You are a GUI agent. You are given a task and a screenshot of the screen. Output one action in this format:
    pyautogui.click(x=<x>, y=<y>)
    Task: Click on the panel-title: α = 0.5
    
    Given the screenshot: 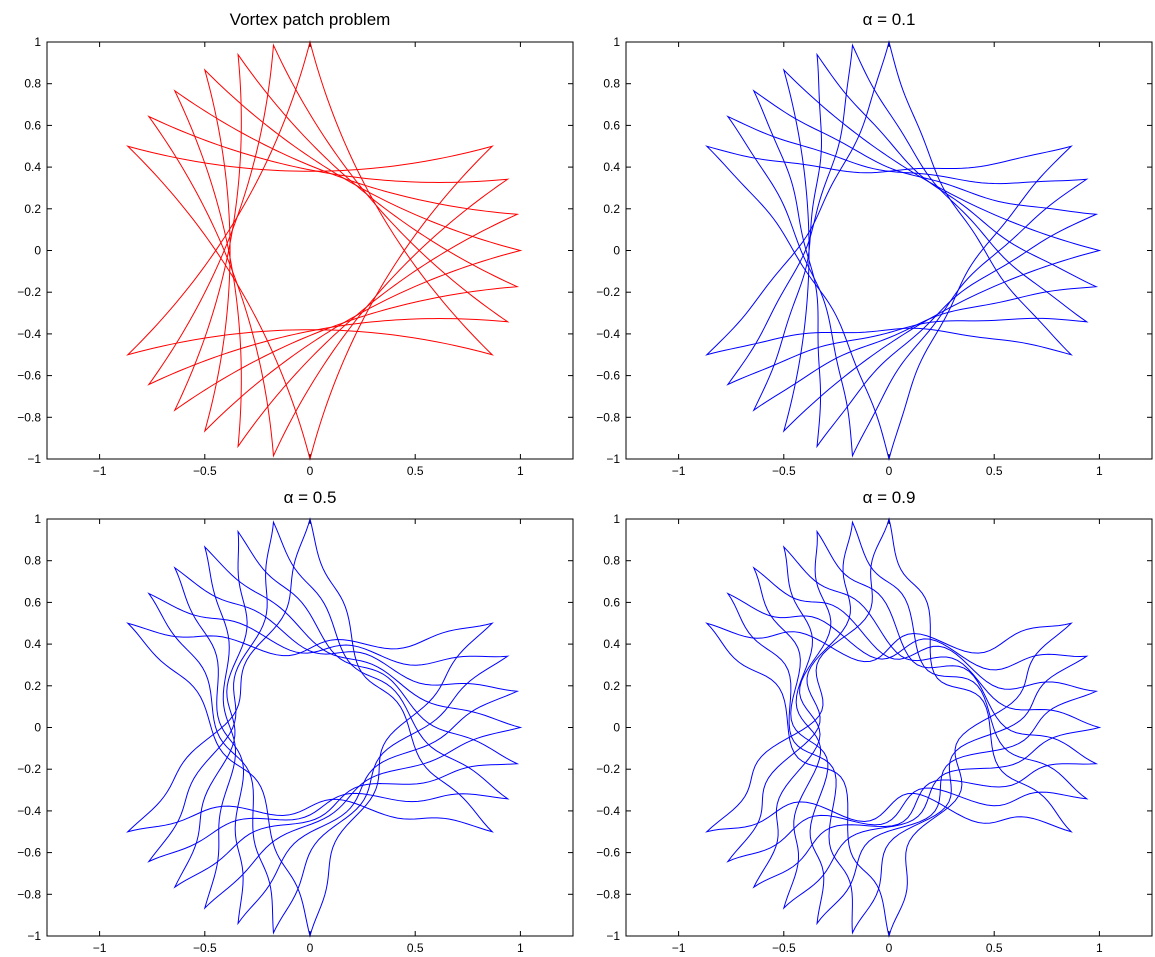 What is the action you would take?
    pyautogui.click(x=310, y=497)
    